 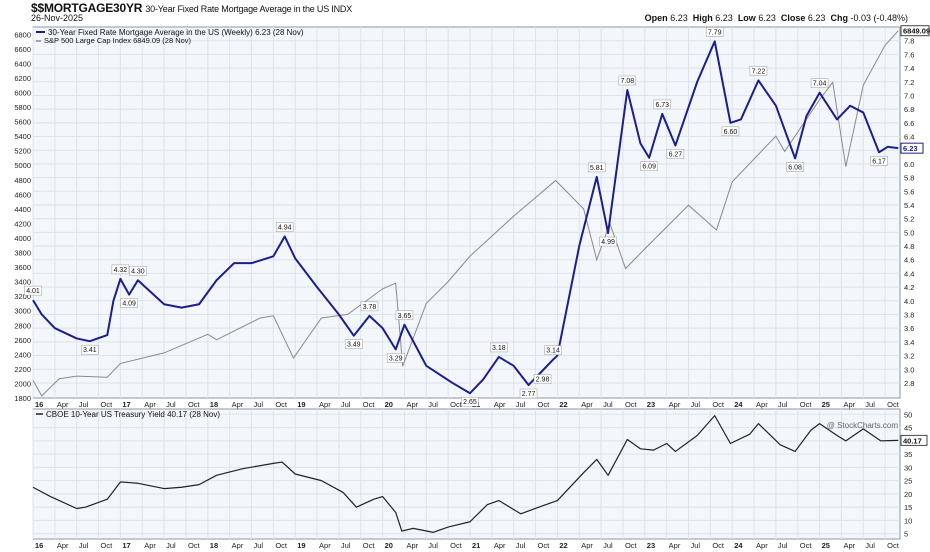 I want to click on y-right-tick-label: 6.6, so click(x=909, y=123).